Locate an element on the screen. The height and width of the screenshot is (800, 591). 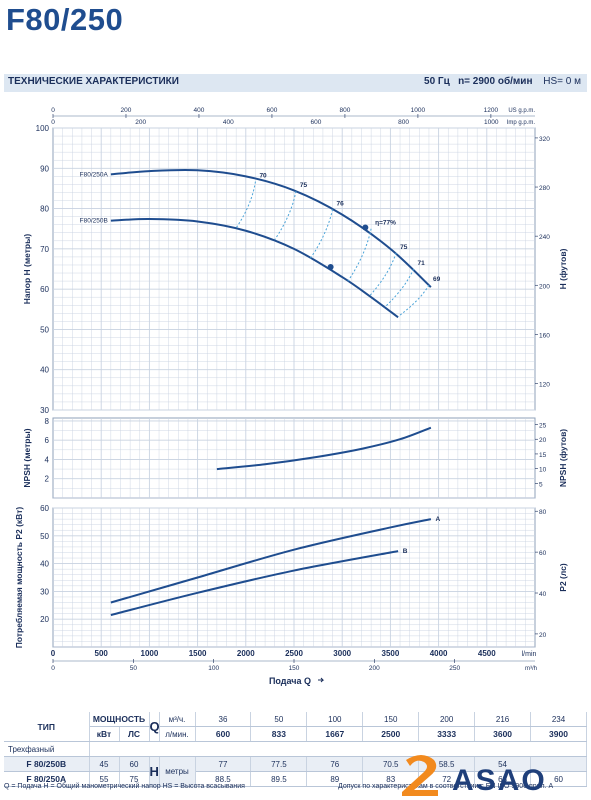
y-tick-label-npsh: 8 is located at coordinates (47, 421).